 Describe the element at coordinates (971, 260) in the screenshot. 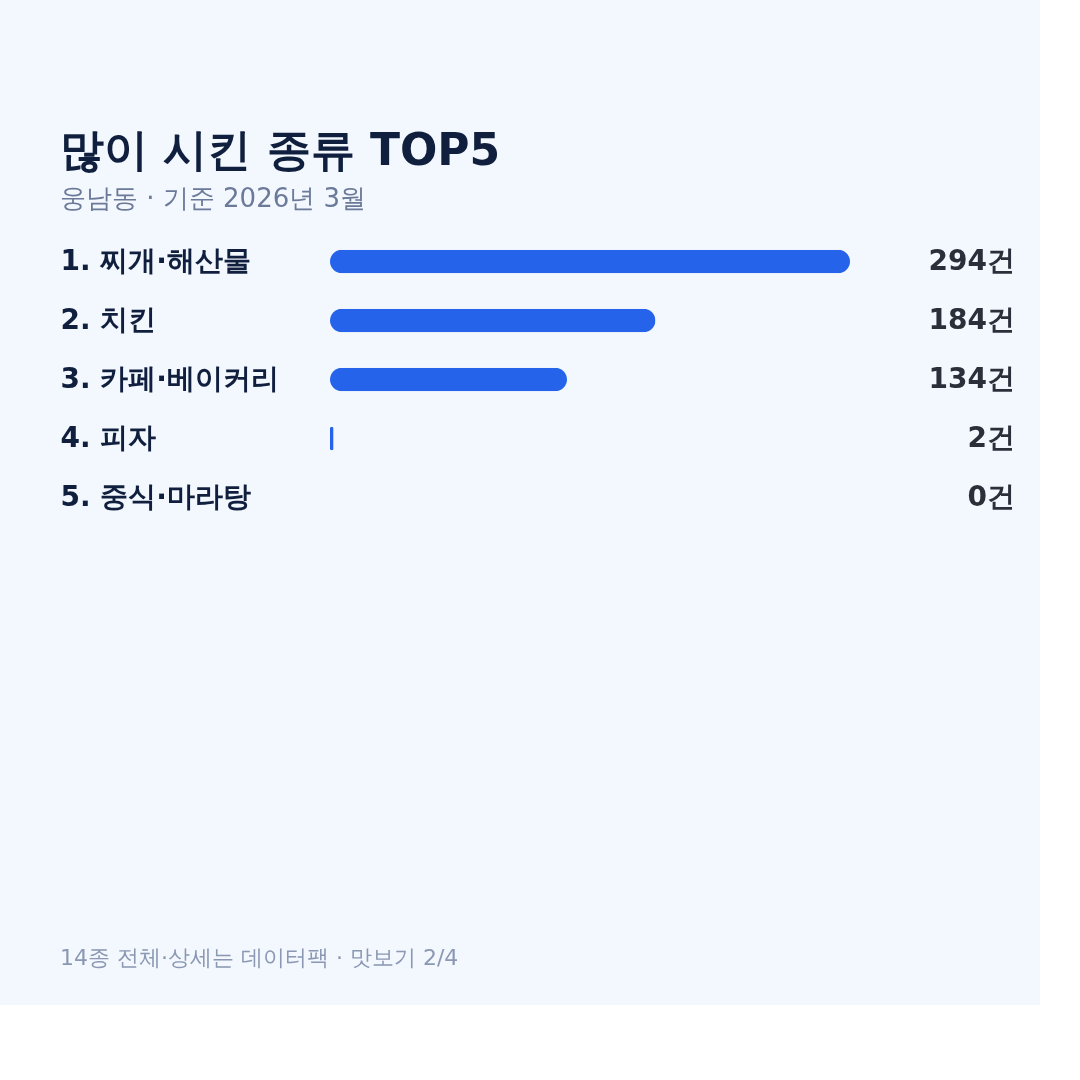

I see `data-label: 294건` at that location.